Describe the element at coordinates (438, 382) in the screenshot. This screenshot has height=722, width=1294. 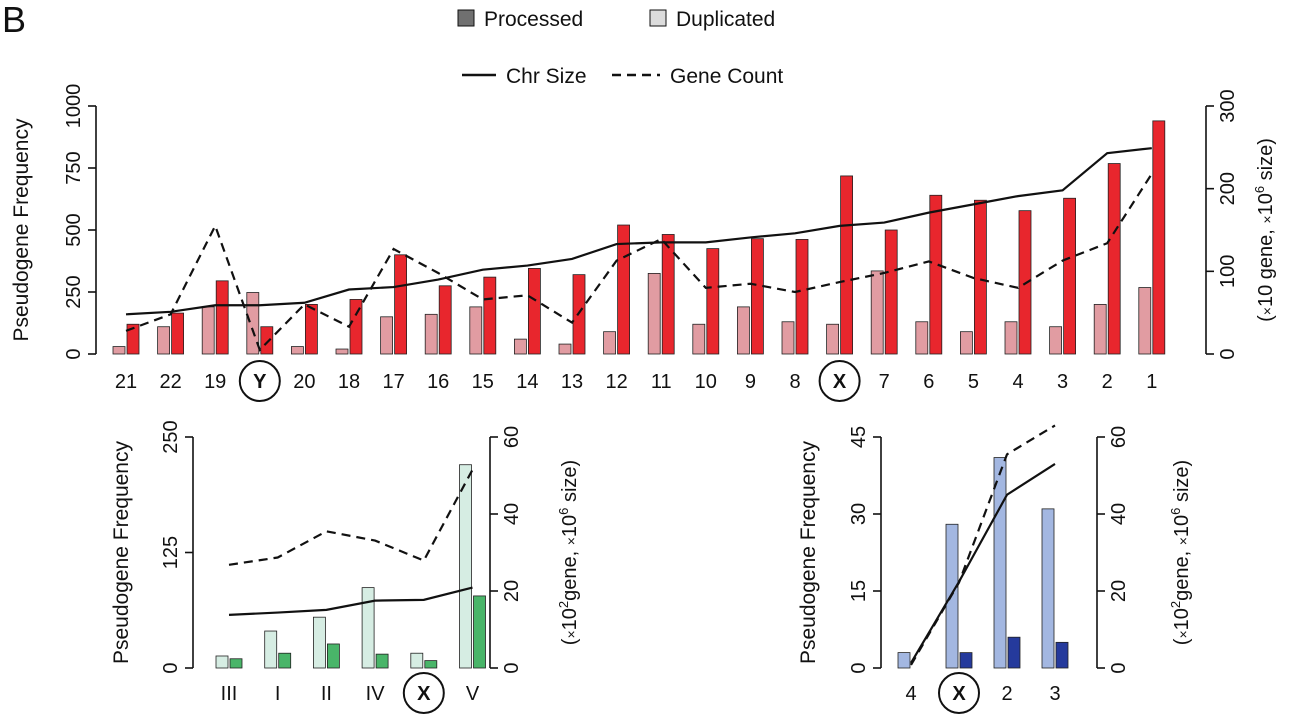
I see `category-label: 16` at that location.